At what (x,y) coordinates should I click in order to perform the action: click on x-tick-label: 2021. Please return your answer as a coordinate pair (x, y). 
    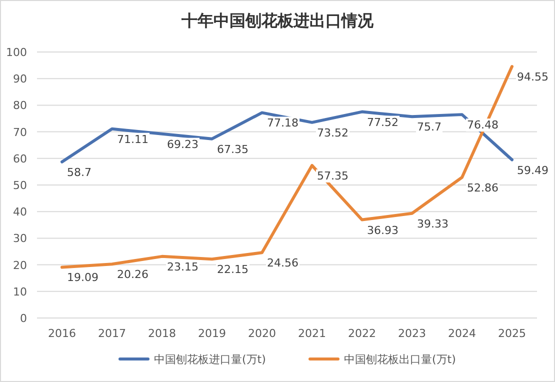
    Looking at the image, I should click on (312, 333).